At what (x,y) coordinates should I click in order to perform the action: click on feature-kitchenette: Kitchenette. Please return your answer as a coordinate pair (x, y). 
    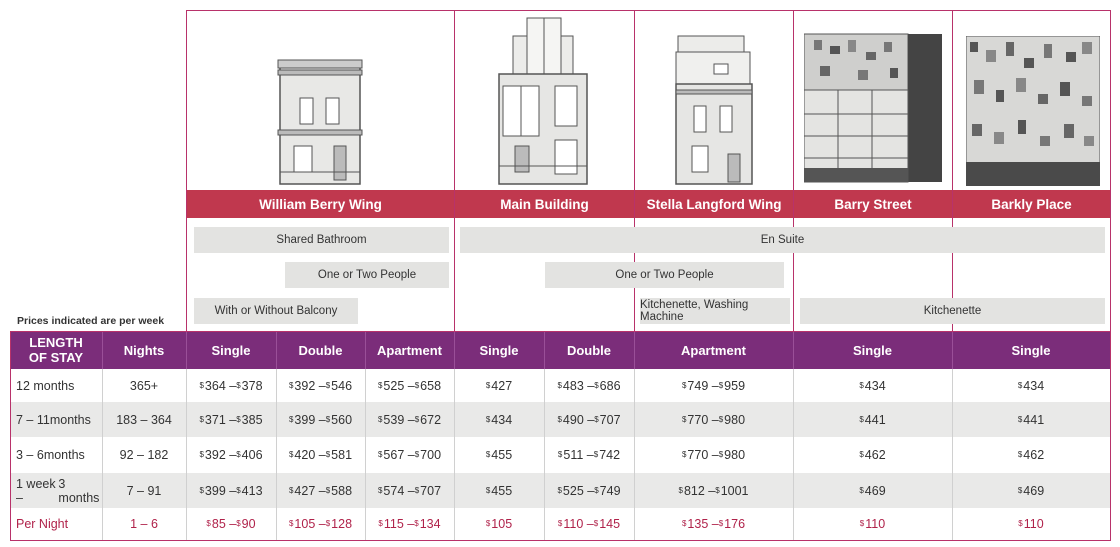
    Looking at the image, I should click on (952, 311).